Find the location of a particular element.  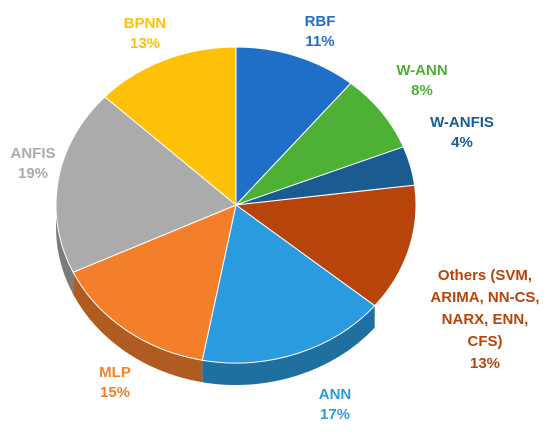

label-ann-value: 17% is located at coordinates (335, 414).